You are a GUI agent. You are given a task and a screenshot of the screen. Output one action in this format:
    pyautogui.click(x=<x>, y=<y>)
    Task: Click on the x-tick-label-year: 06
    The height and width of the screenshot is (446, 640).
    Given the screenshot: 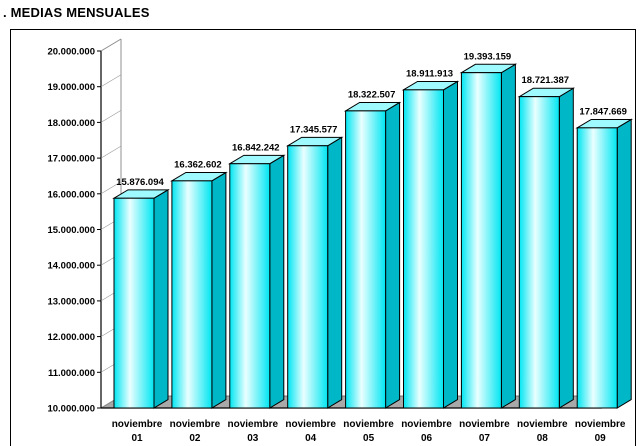 What is the action you would take?
    pyautogui.click(x=427, y=438)
    